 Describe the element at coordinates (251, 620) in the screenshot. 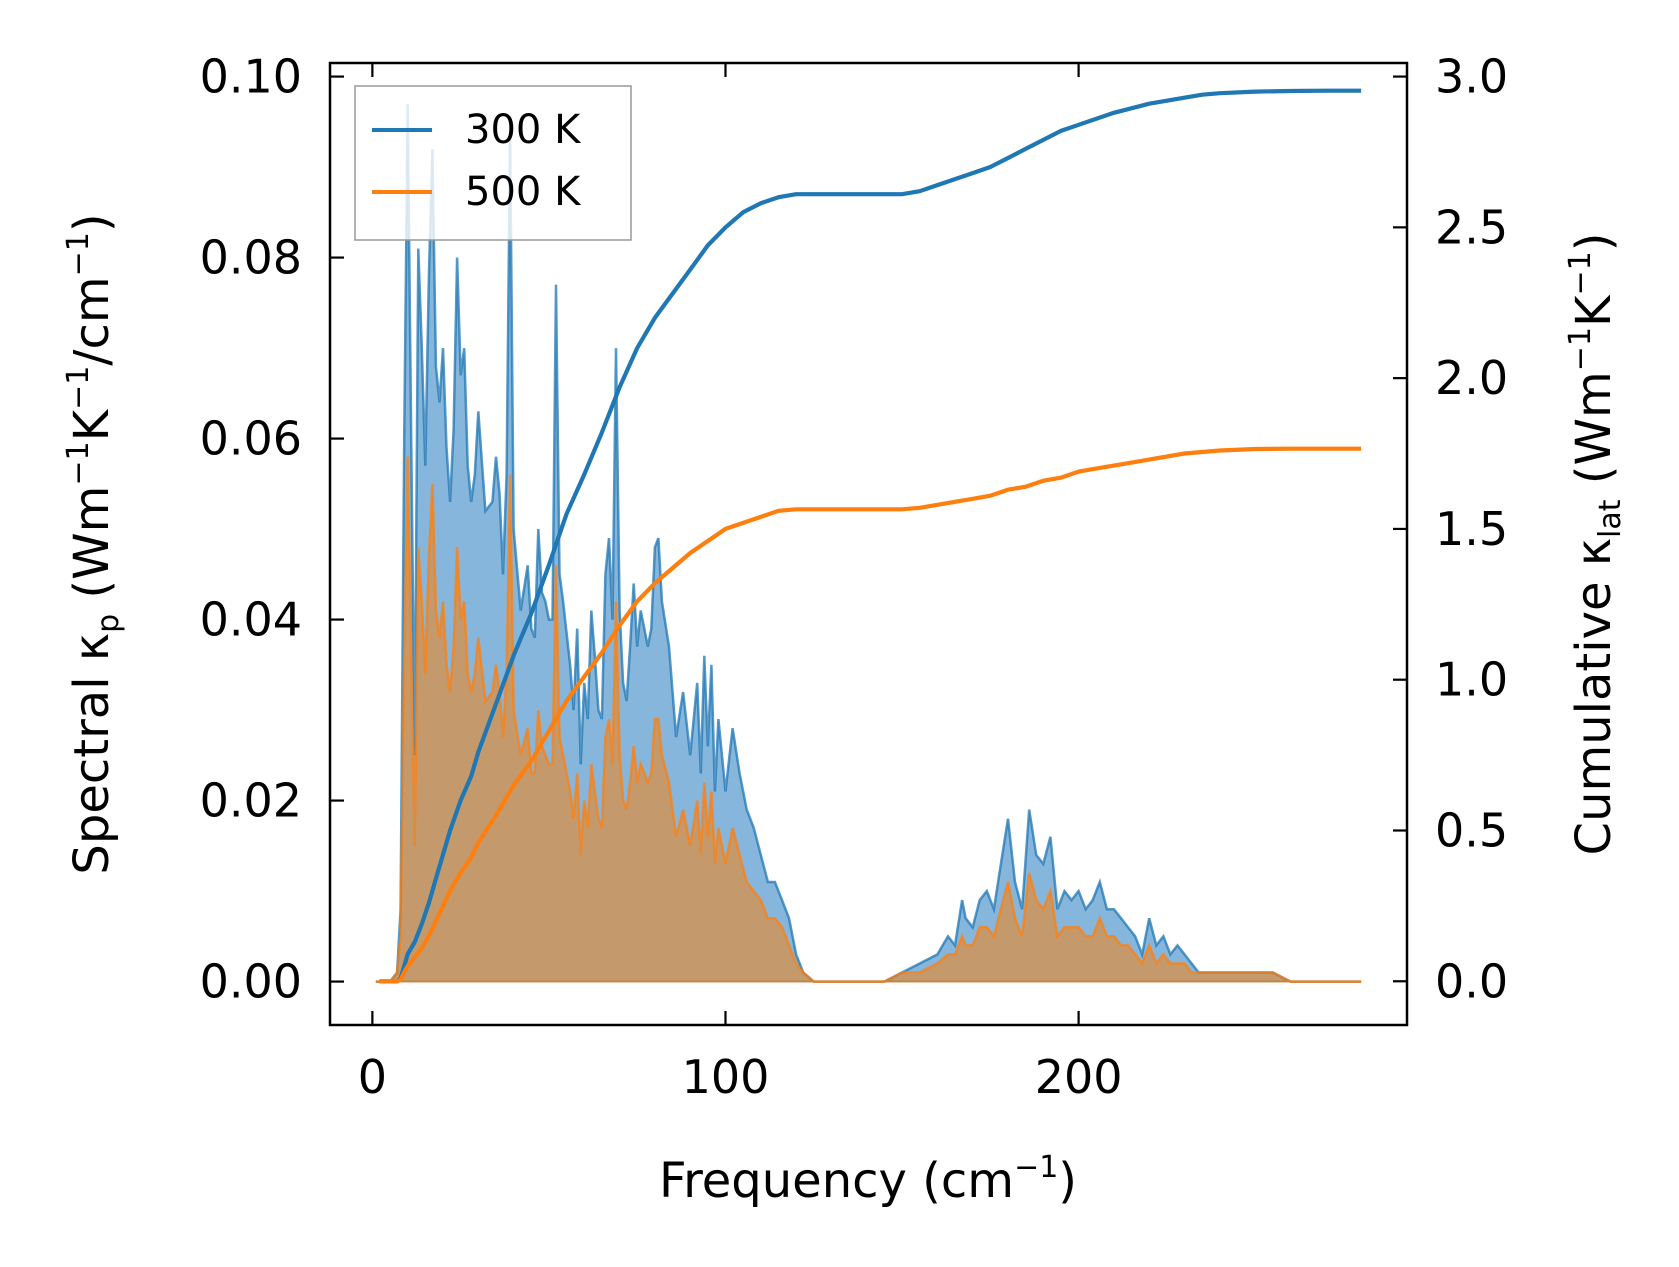

I see `y-tick-label-left: 0.04` at that location.